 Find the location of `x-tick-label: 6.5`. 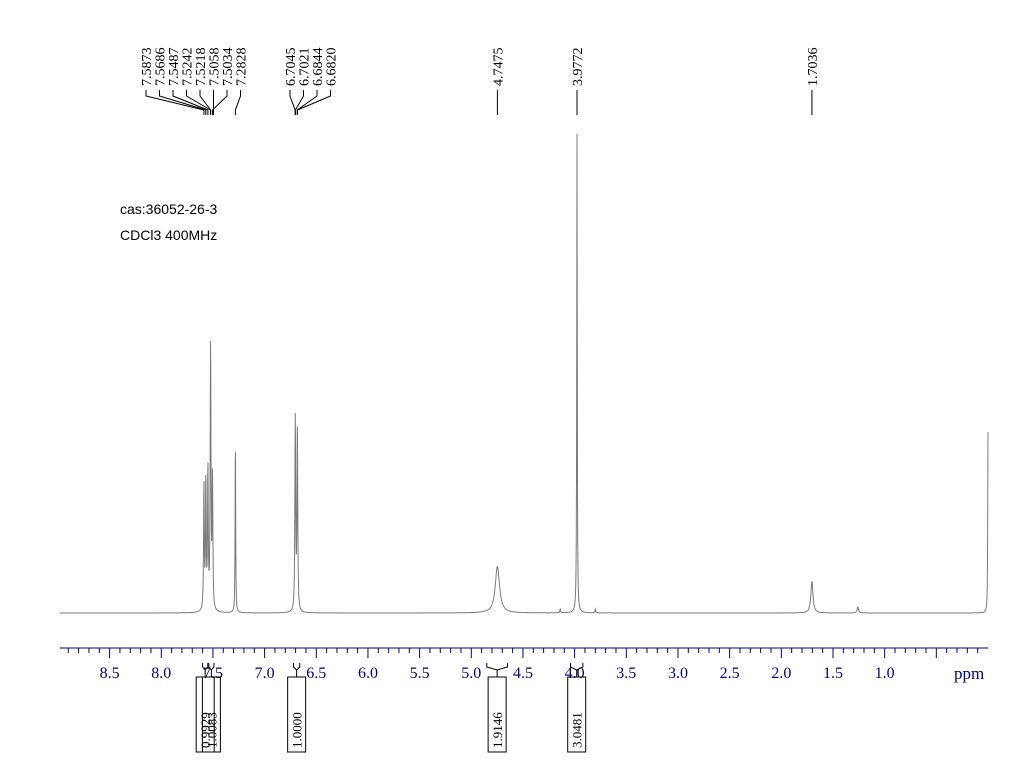

x-tick-label: 6.5 is located at coordinates (316, 673).